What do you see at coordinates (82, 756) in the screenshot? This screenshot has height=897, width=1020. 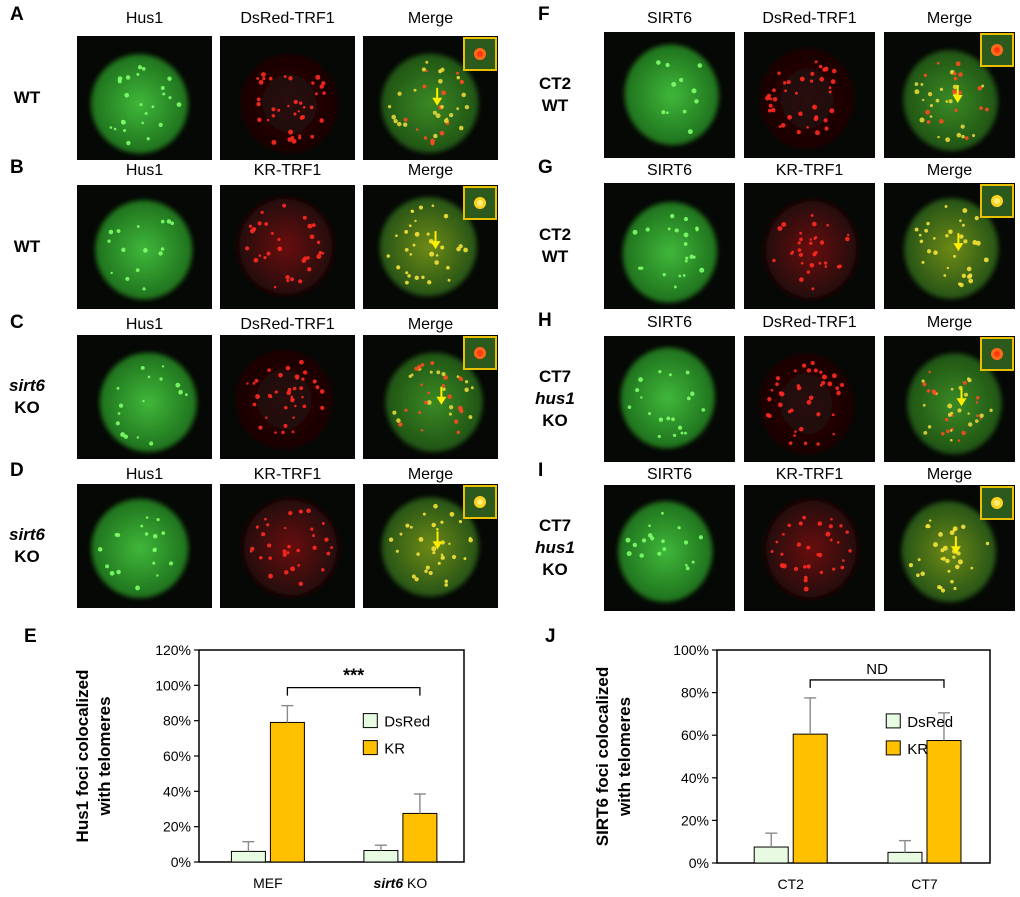 I see `y-axis-label: Hus1 foci colocalized` at bounding box center [82, 756].